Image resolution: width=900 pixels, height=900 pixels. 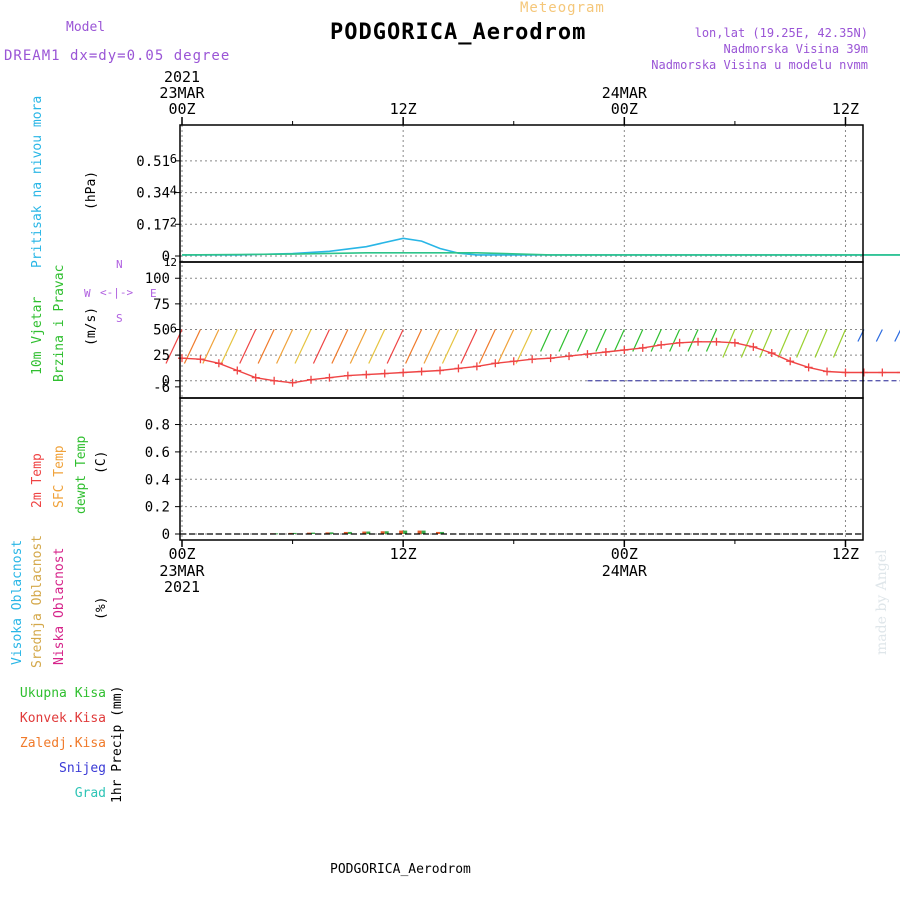 I want to click on temp-ytick-label: 0.6, so click(x=157, y=453).